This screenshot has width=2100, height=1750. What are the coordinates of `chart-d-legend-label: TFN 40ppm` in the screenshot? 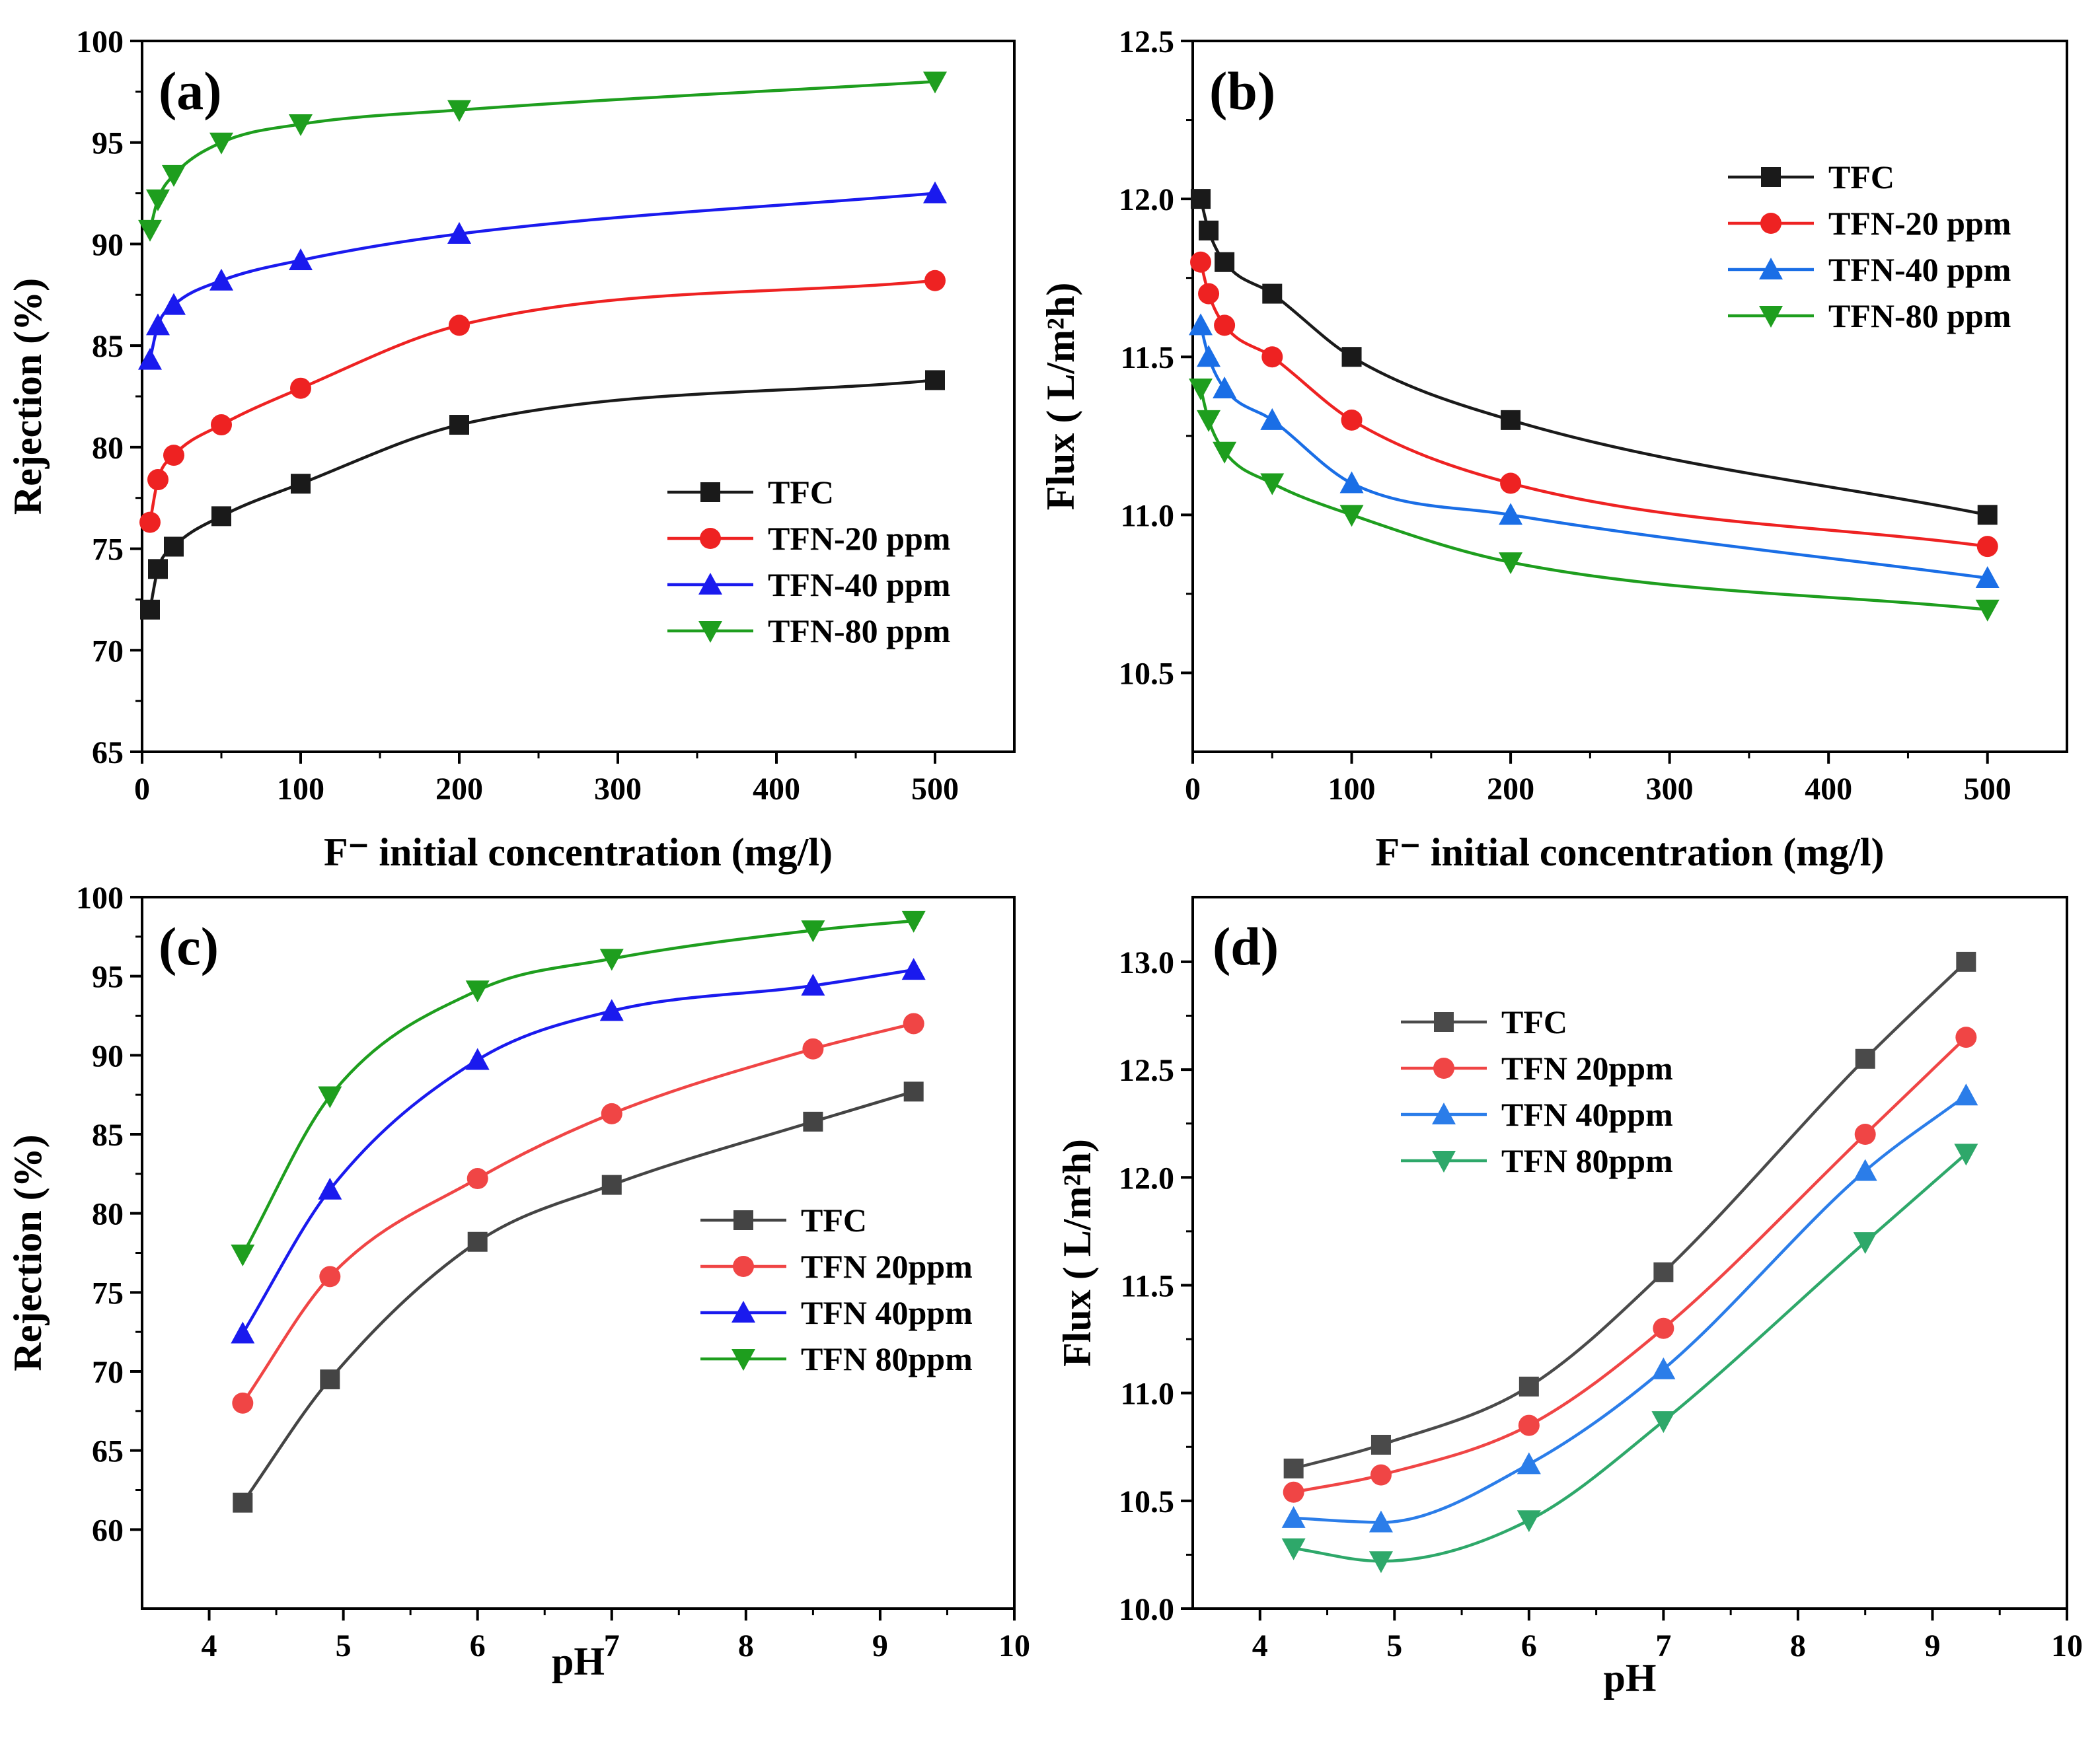 It's located at (1587, 1114).